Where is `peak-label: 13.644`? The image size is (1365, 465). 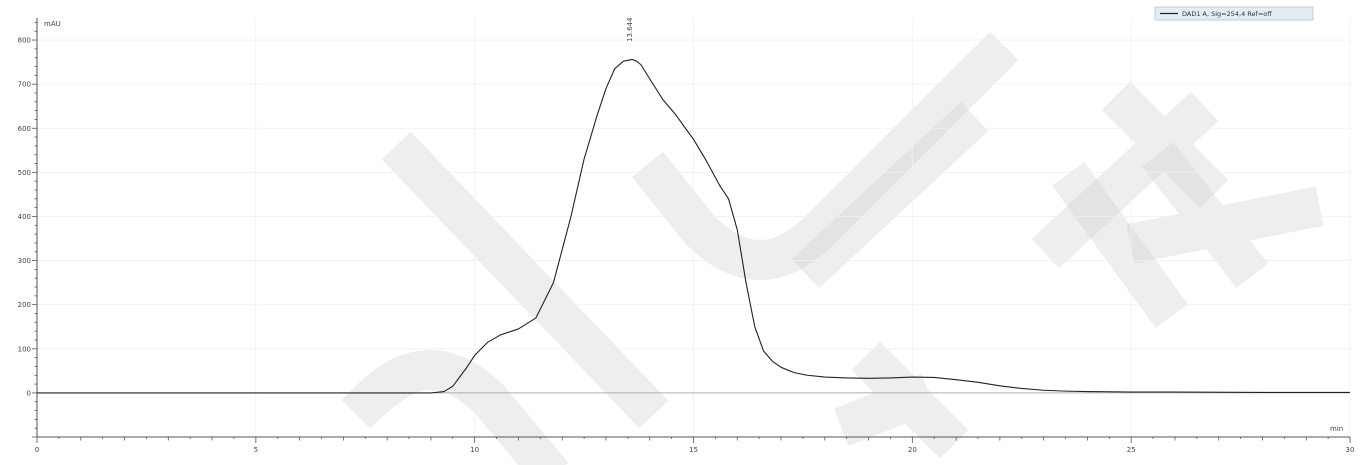 peak-label: 13.644 is located at coordinates (630, 29).